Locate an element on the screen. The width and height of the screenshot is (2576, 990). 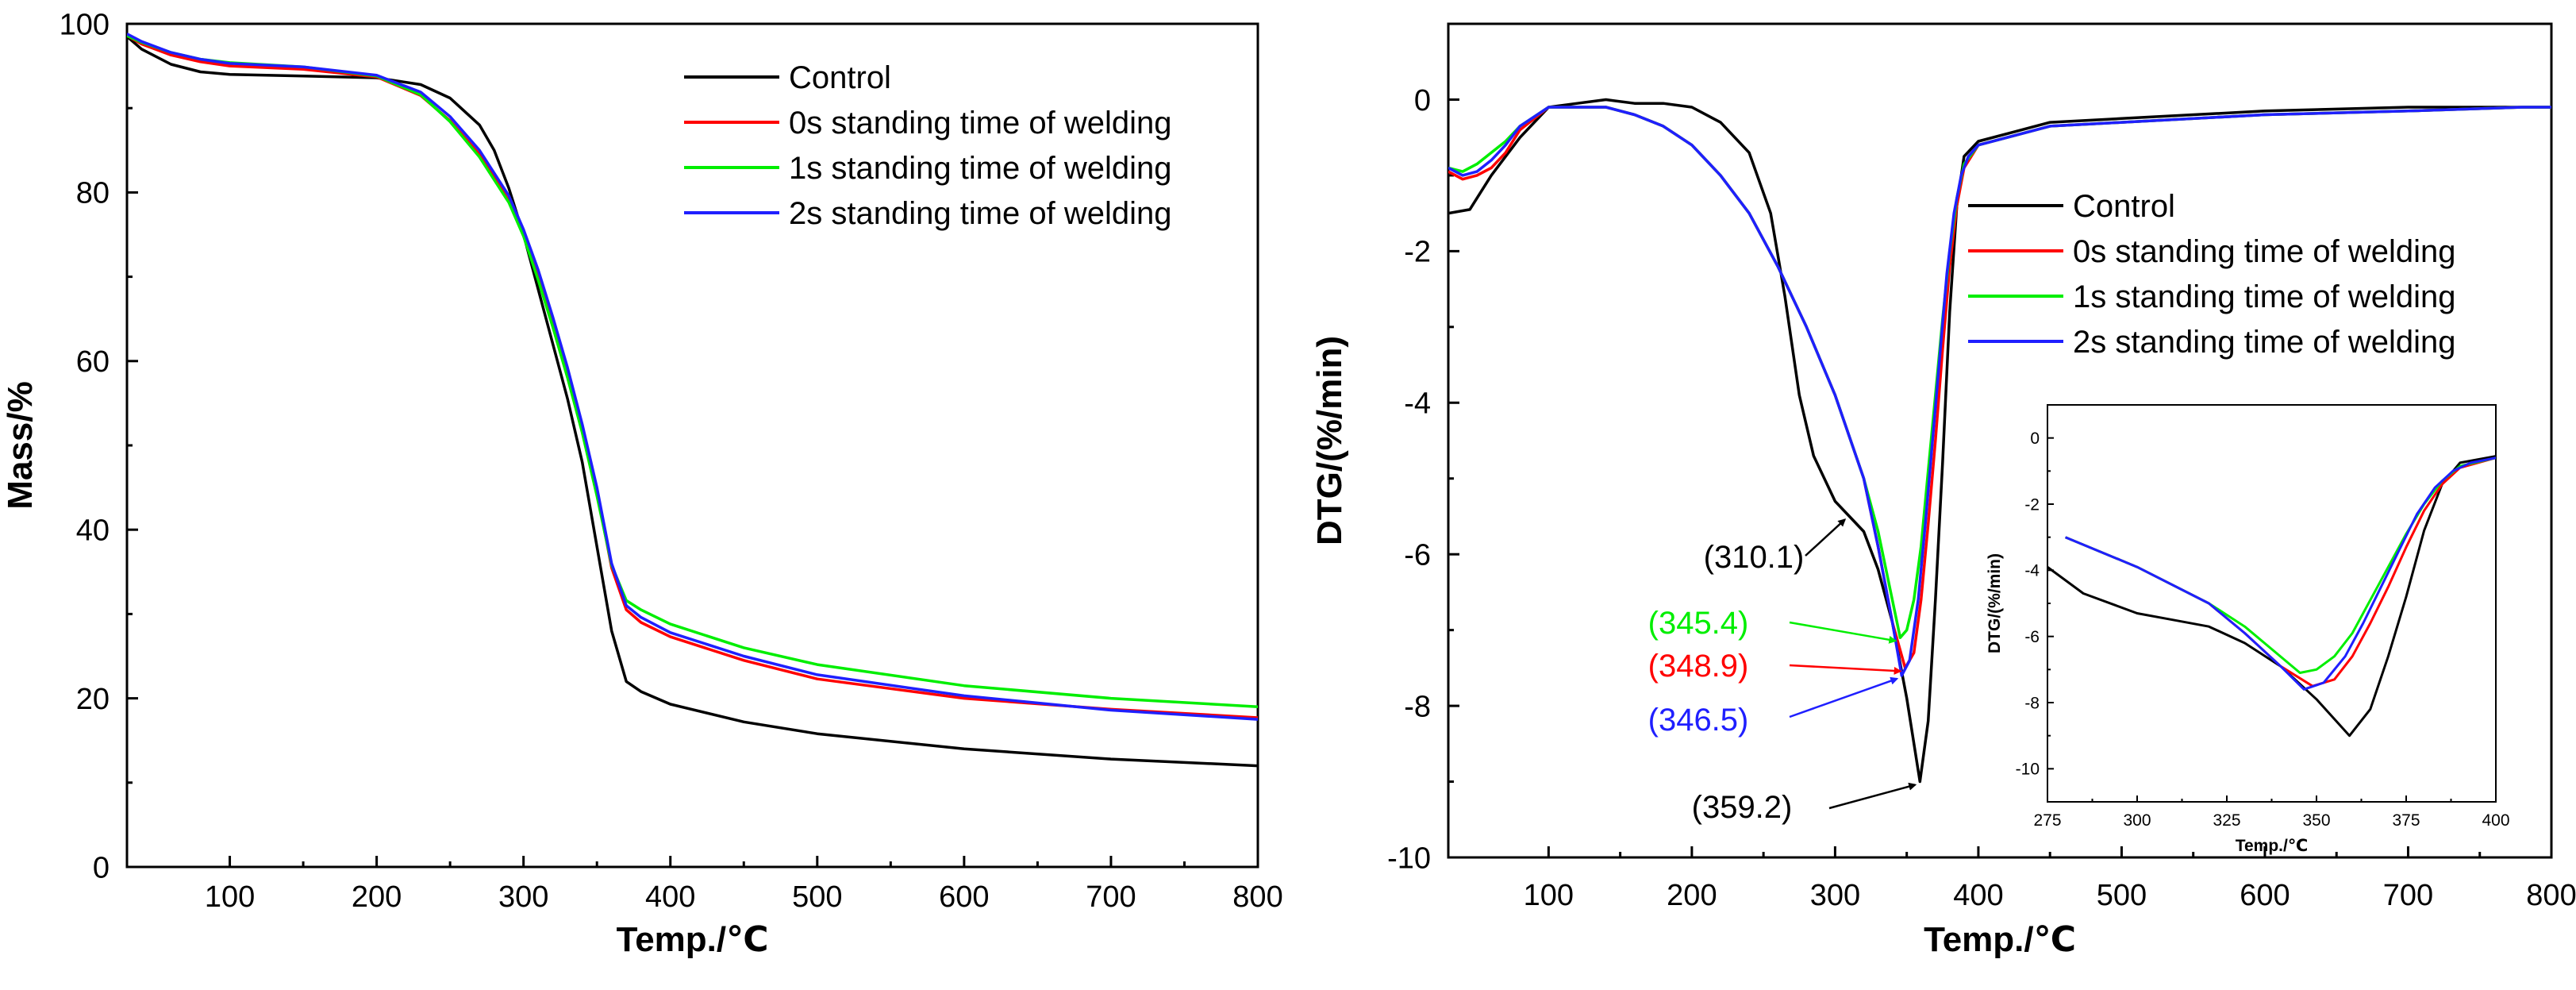
dtg-annotation-label: (348.9) is located at coordinates (1698, 666).